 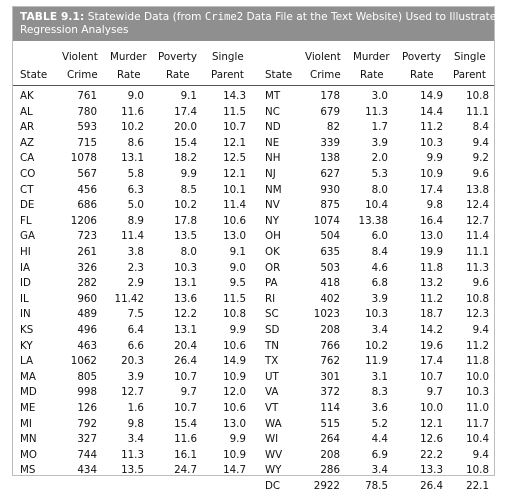 I want to click on murder-rate-cell: 8.3, so click(x=379, y=392).